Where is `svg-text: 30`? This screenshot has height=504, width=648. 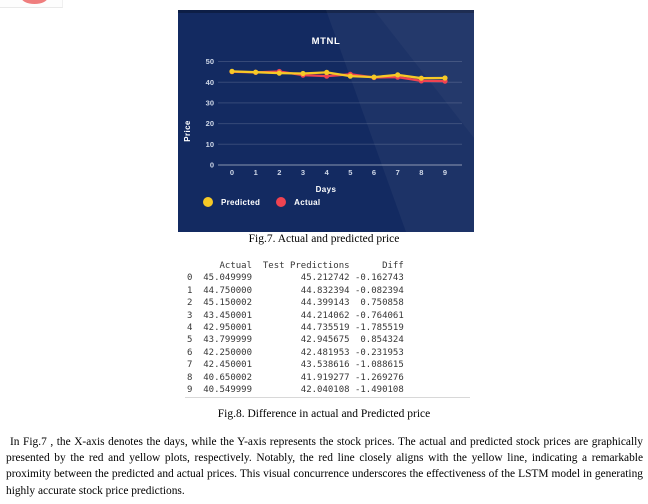 svg-text: 30 is located at coordinates (210, 103).